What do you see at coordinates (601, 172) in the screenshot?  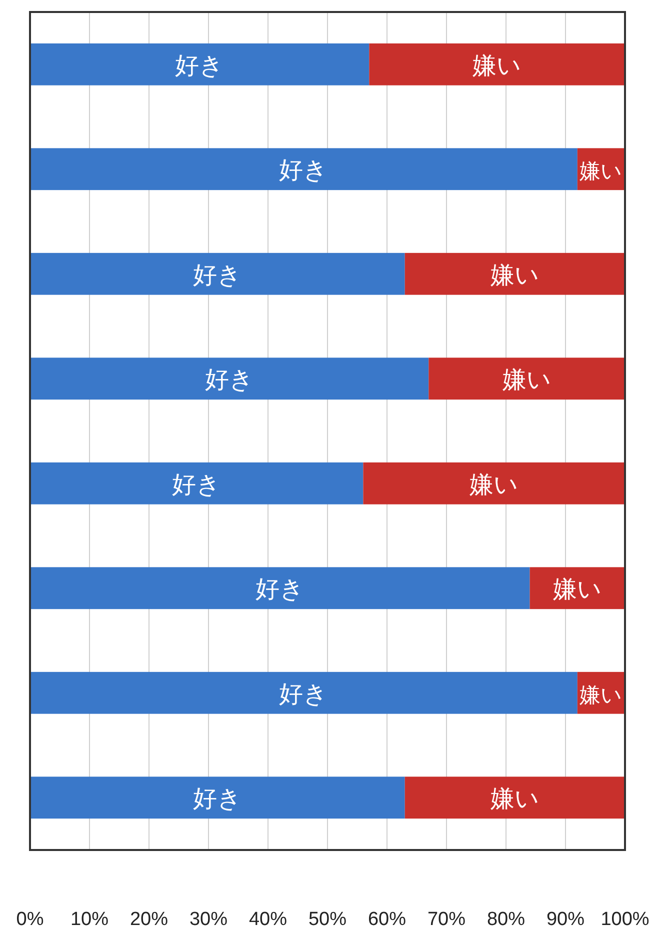 I see `series-label: 嫌い` at bounding box center [601, 172].